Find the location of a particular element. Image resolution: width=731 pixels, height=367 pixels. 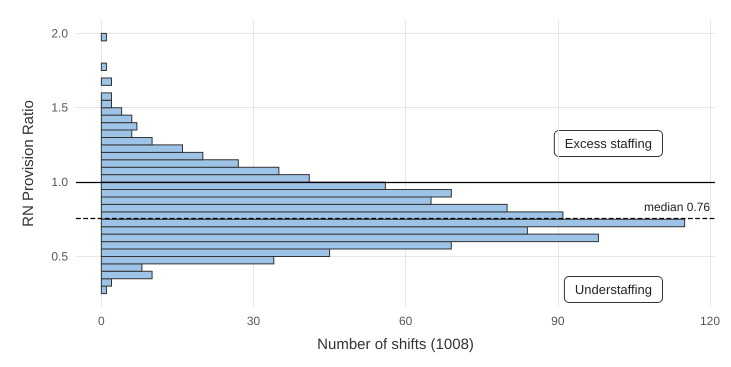

x-tick-label: 60 is located at coordinates (405, 321).